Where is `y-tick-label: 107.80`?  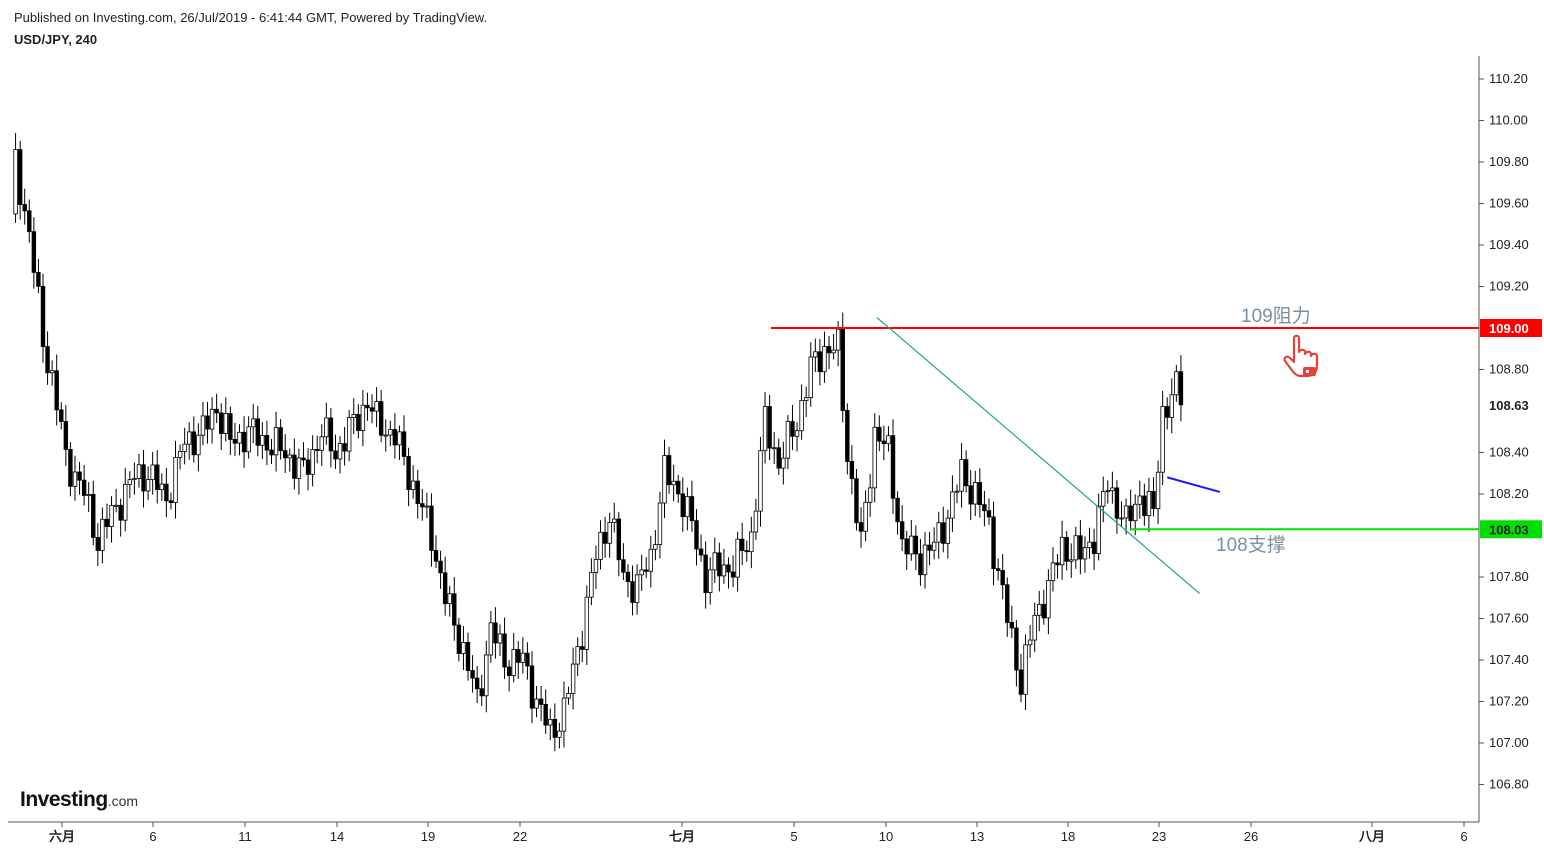
y-tick-label: 107.80 is located at coordinates (1509, 576).